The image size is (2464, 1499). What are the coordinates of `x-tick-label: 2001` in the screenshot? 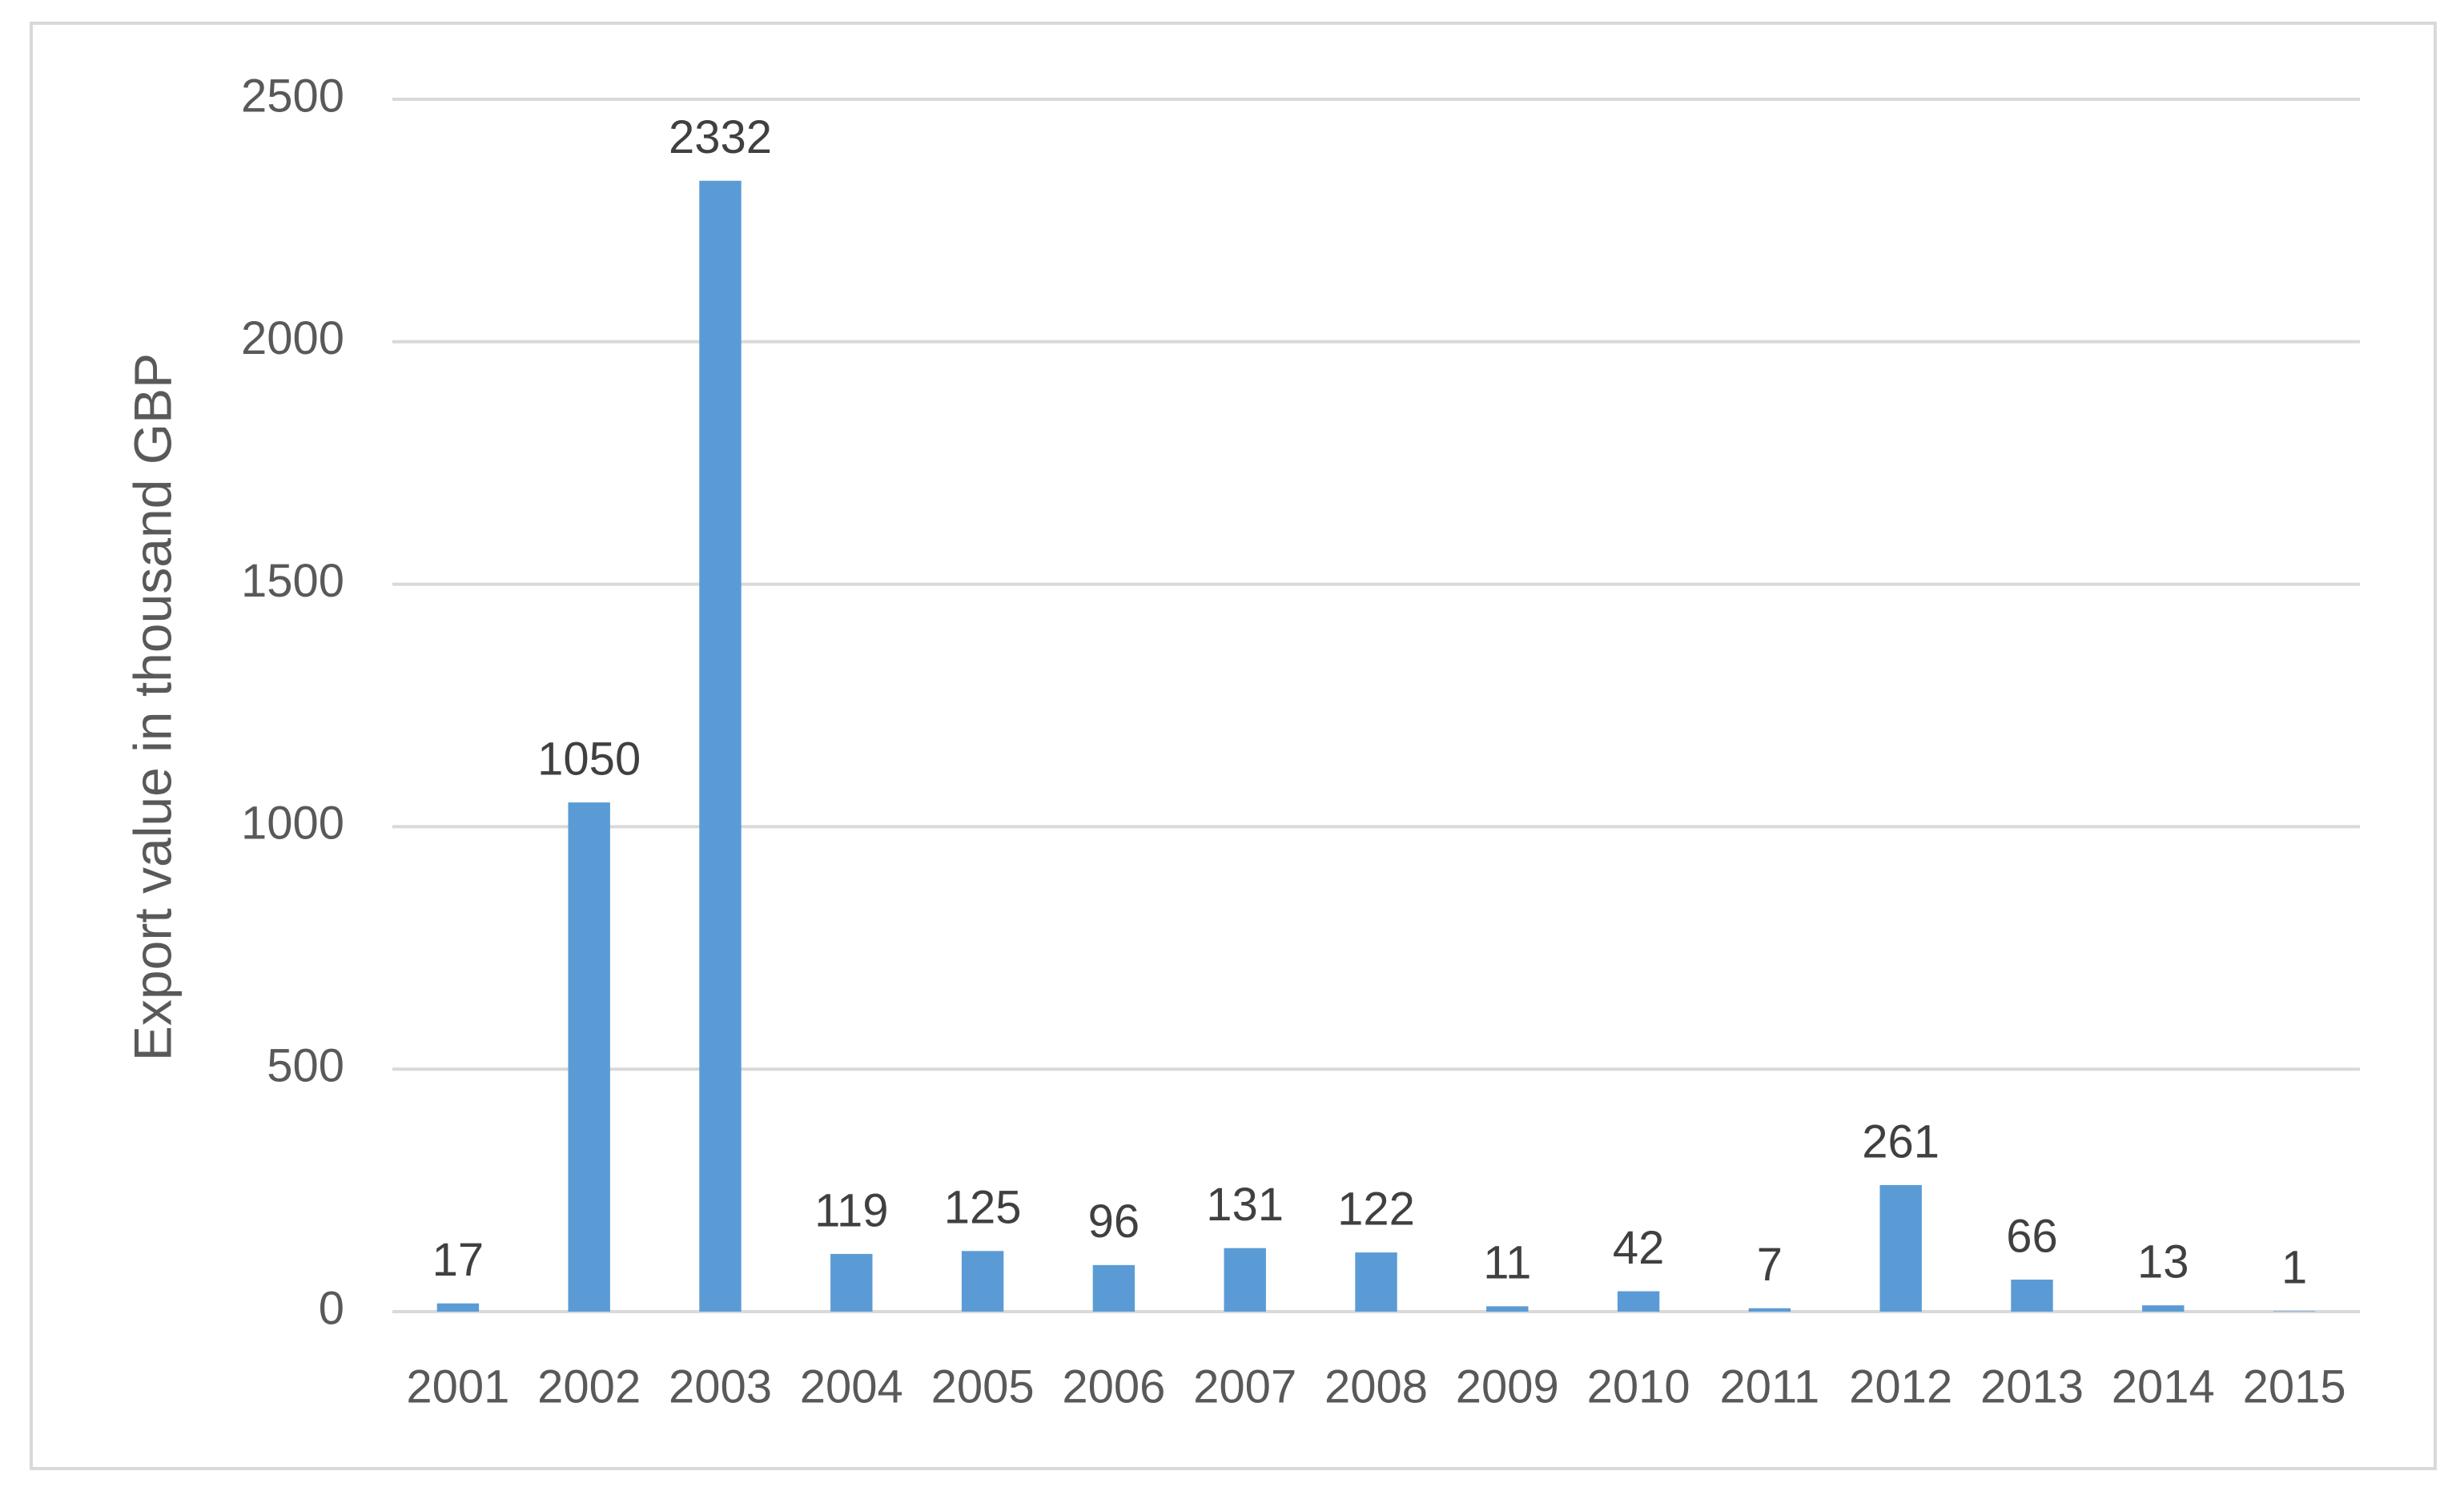 It's located at (457, 1387).